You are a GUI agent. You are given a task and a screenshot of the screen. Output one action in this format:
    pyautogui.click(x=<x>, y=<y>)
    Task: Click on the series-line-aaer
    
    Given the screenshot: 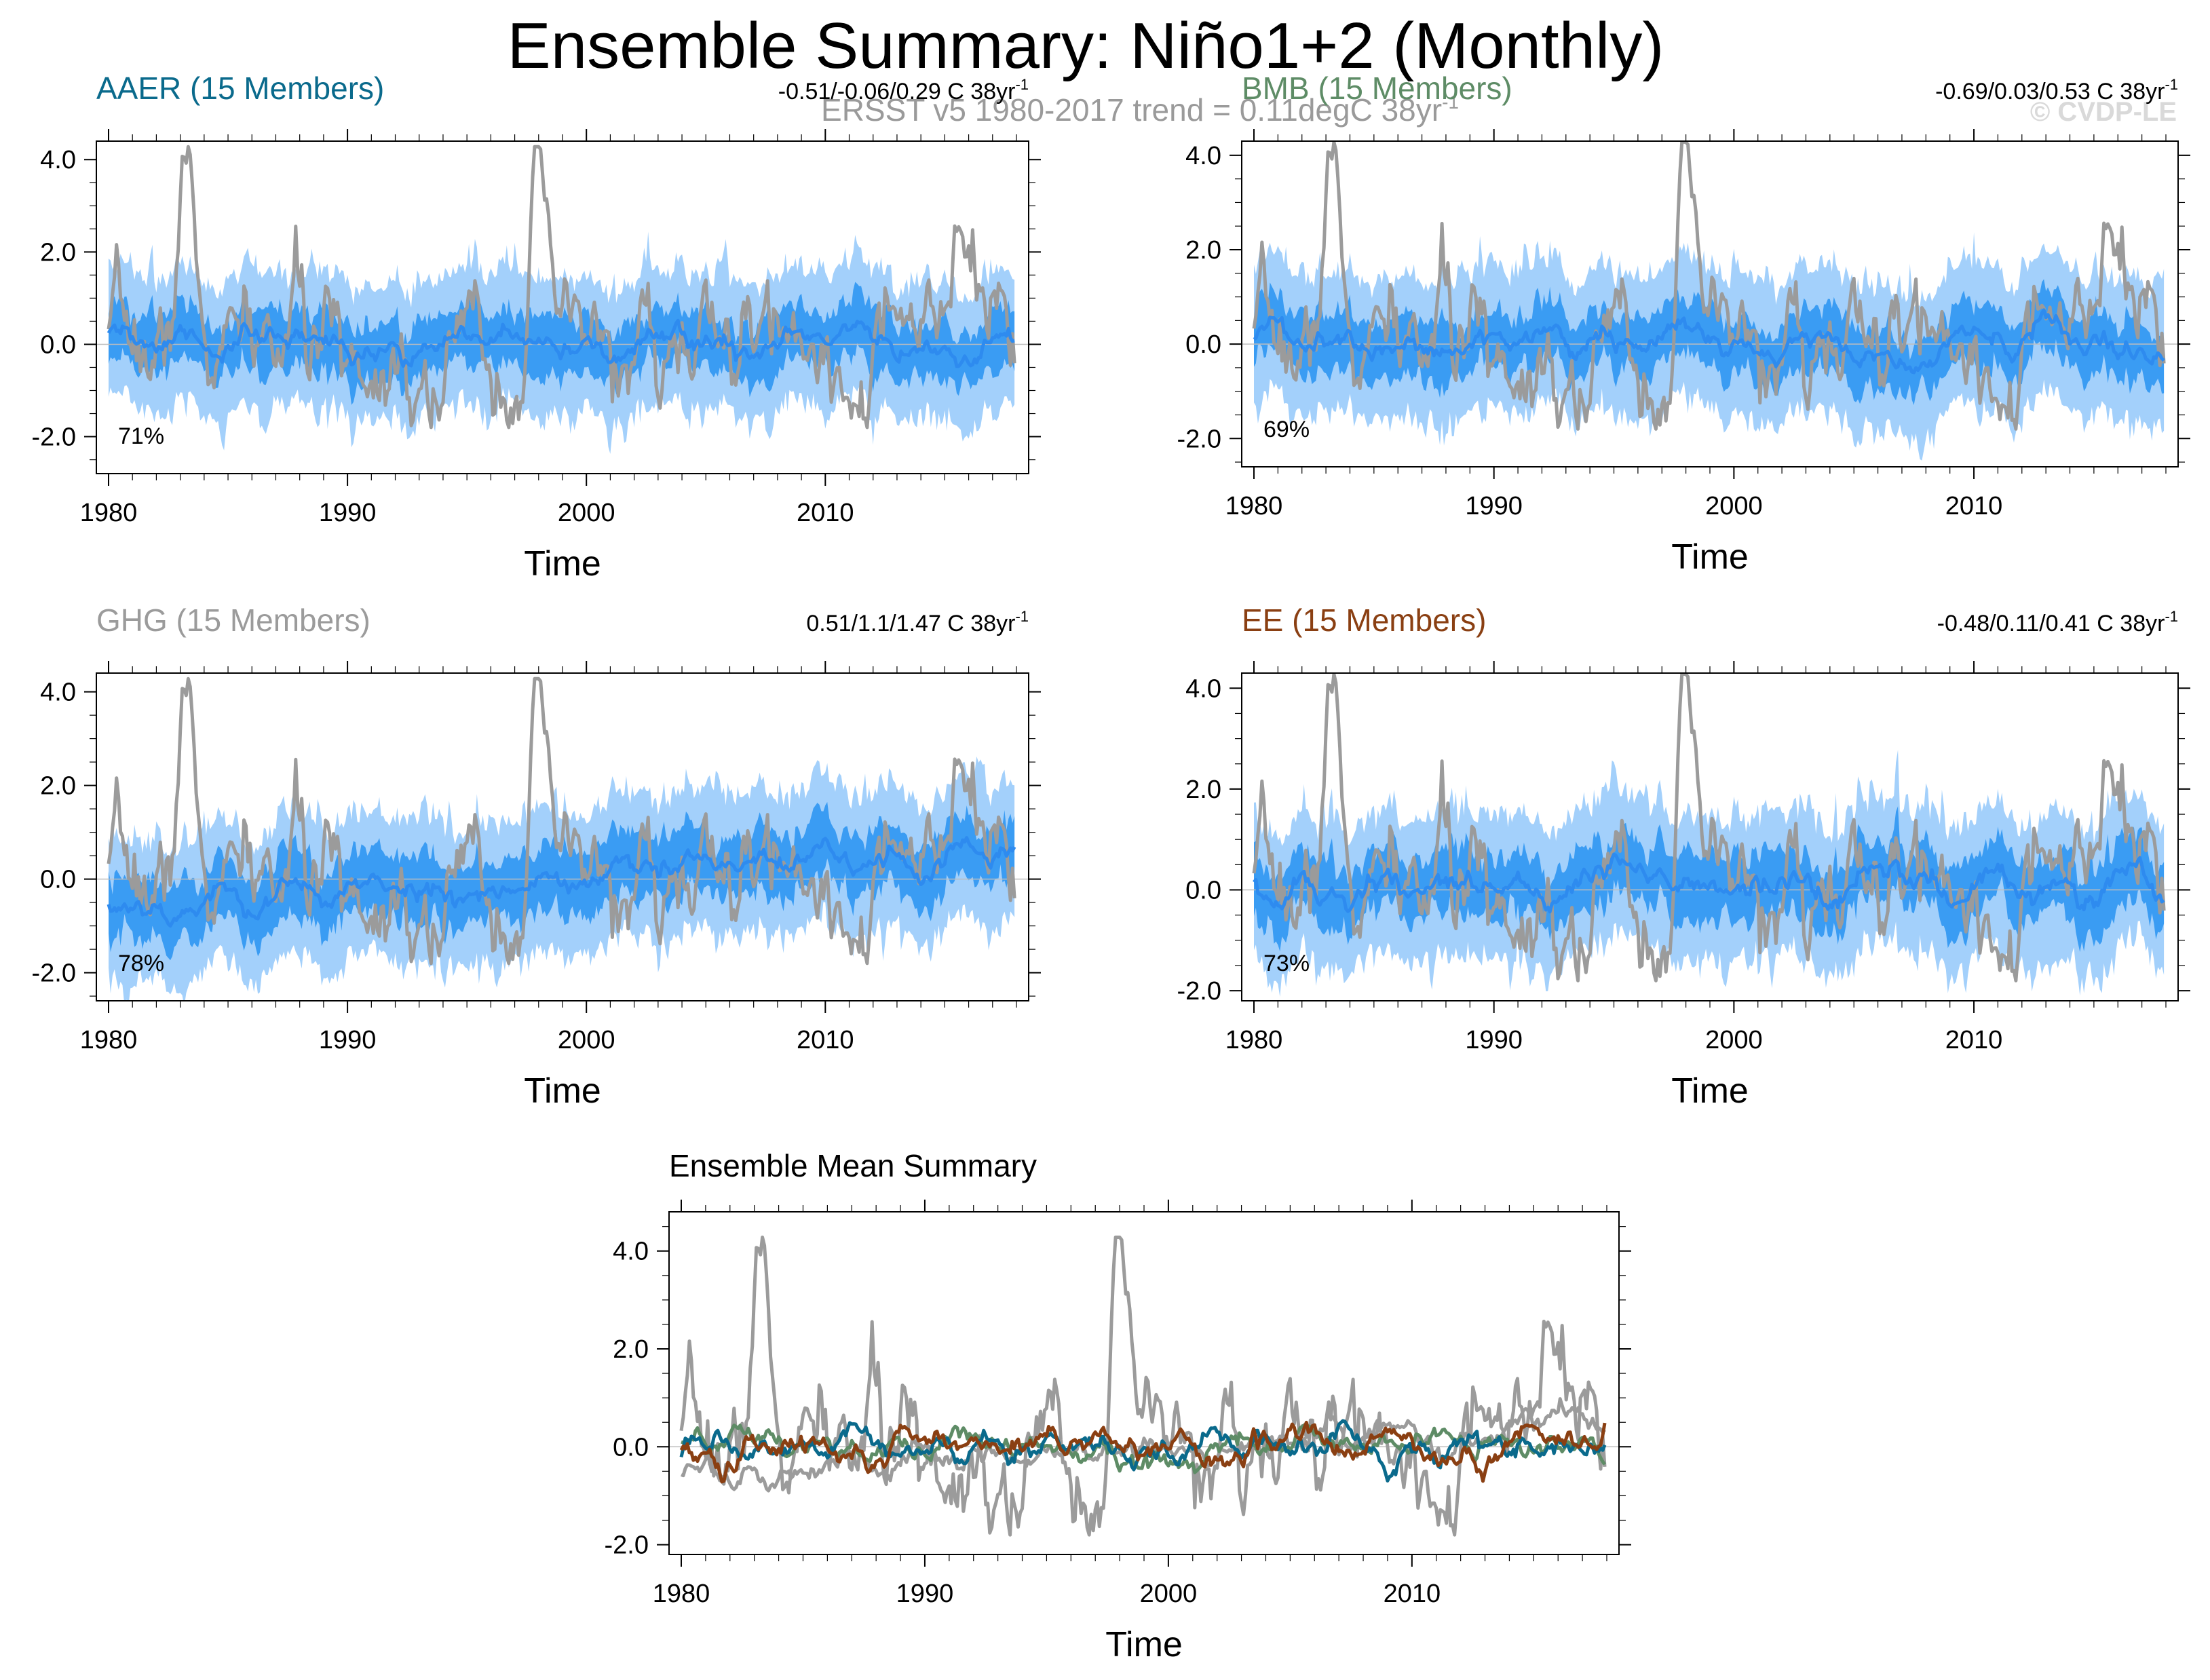 What is the action you would take?
    pyautogui.click(x=1143, y=1451)
    